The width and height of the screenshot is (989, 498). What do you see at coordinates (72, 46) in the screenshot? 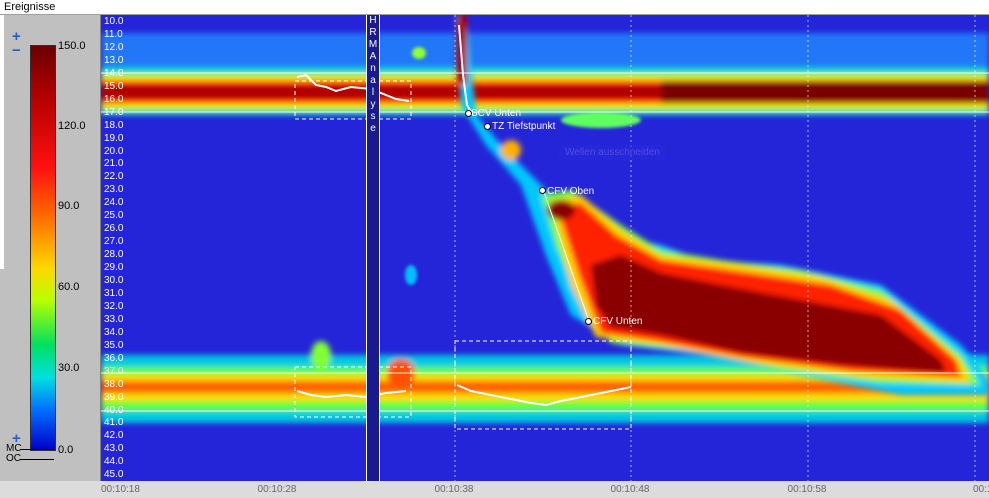
I see `colorbar-tick: 150.0` at bounding box center [72, 46].